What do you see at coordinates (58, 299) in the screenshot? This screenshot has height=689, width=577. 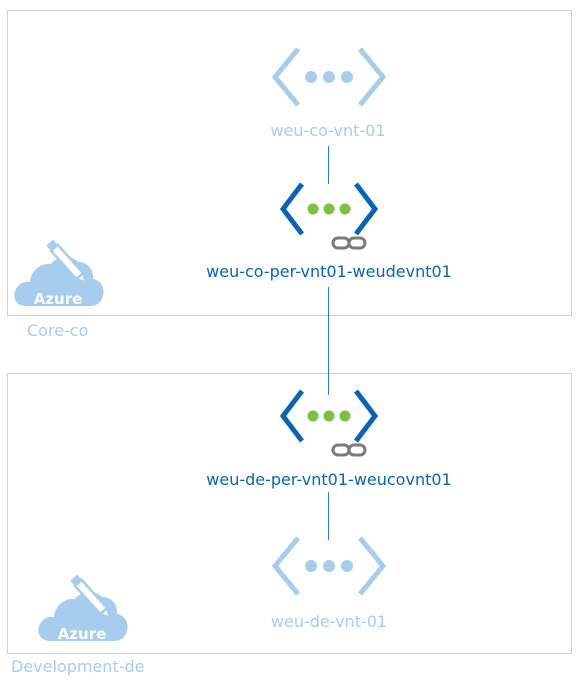 I see `core-cloud-badge-text: Azure` at bounding box center [58, 299].